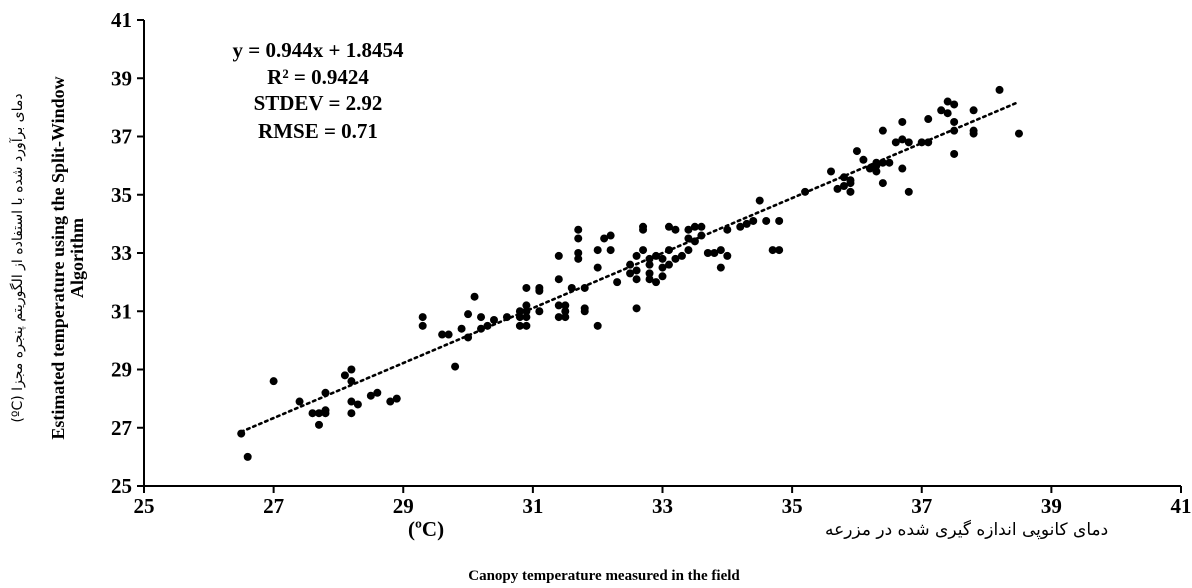 The height and width of the screenshot is (588, 1192). Describe the element at coordinates (604, 576) in the screenshot. I see `x-axis-title-english: Canopy temperature measured in the field` at that location.